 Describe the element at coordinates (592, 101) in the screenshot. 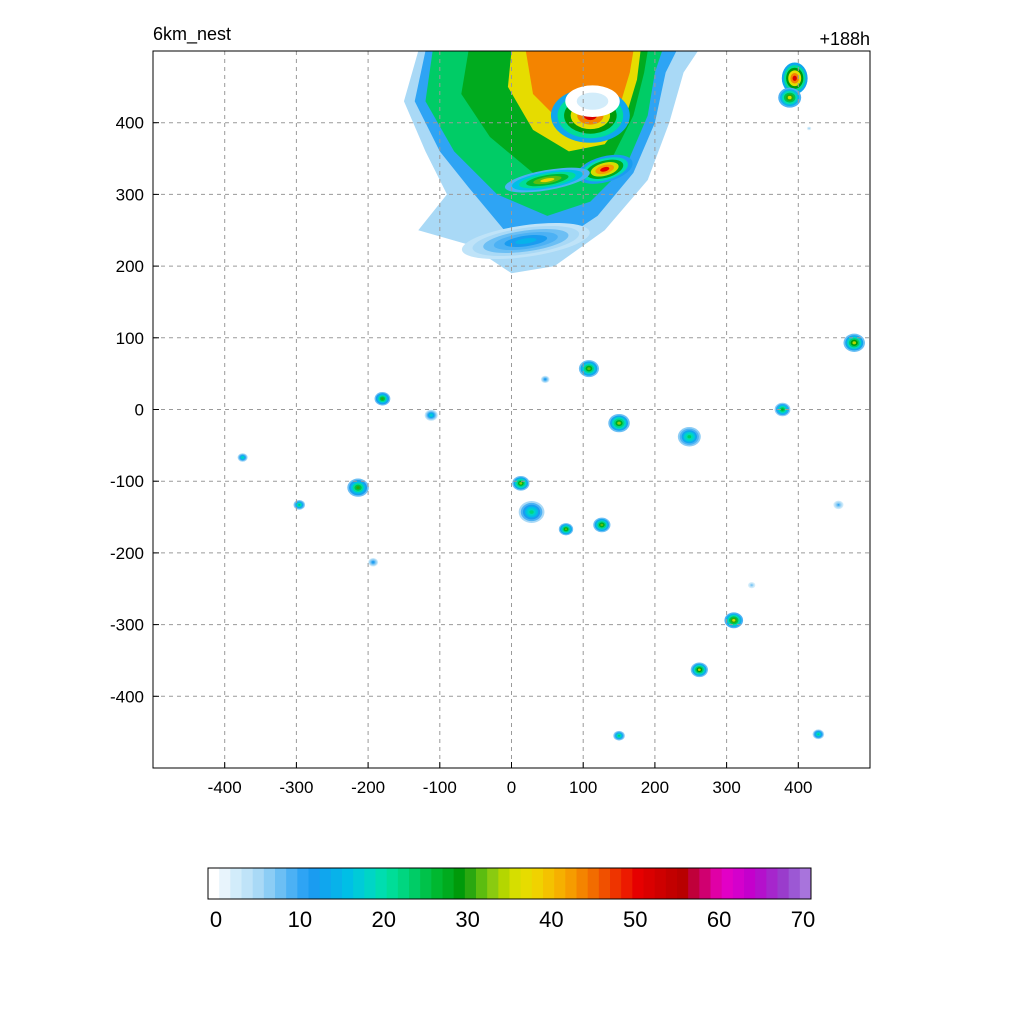

I see `storm-eye-inner` at that location.